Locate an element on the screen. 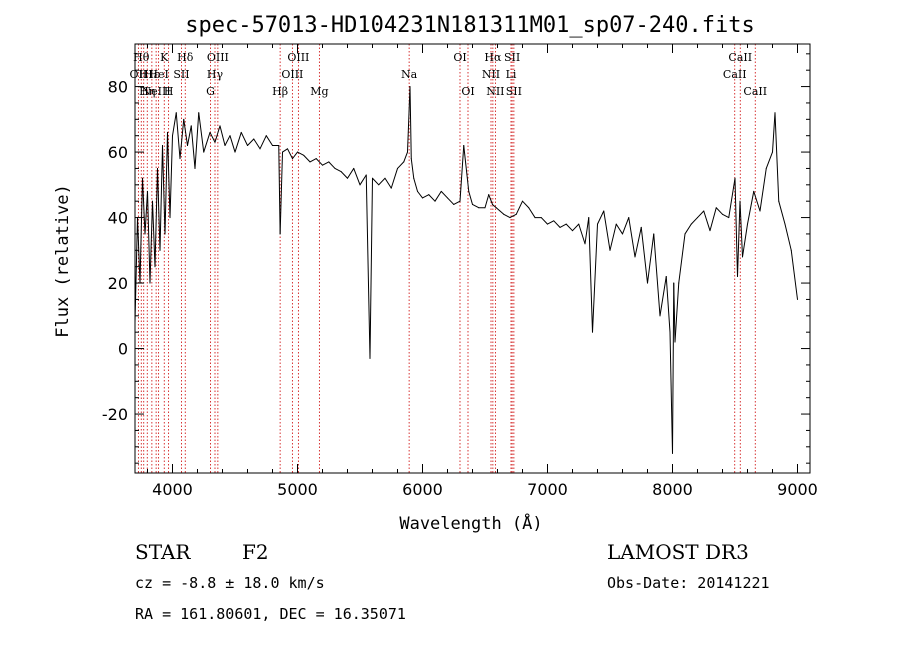 The image size is (900, 654). line-marker-label: G is located at coordinates (210, 91).